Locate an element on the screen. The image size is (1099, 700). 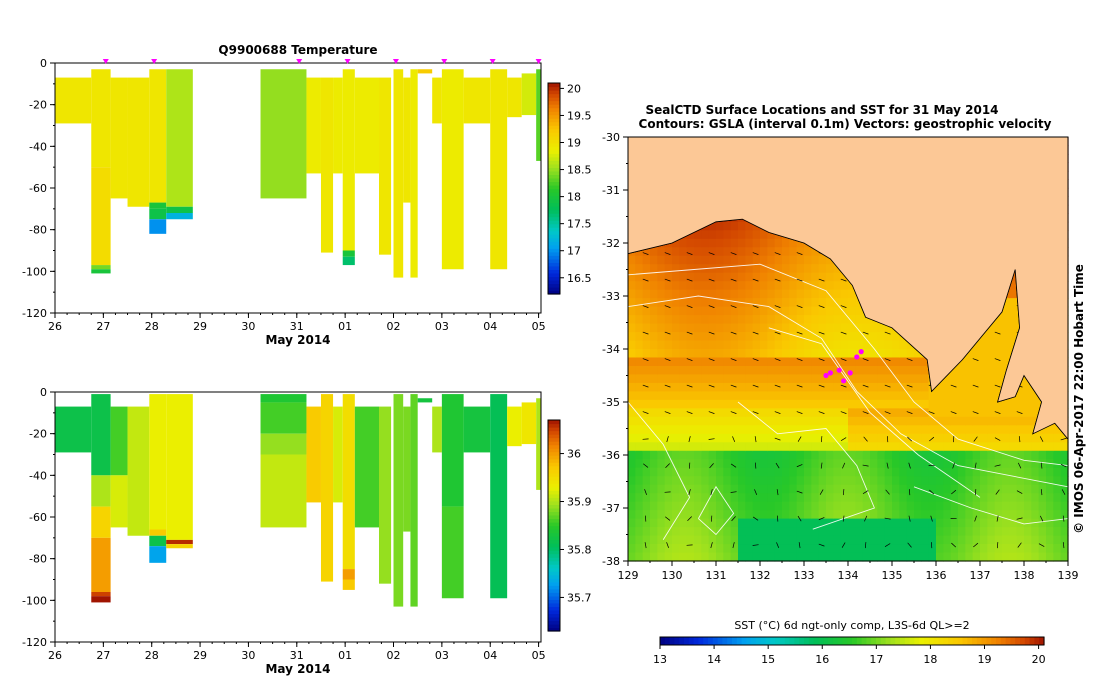
gsla-contour is located at coordinates (716, 510).